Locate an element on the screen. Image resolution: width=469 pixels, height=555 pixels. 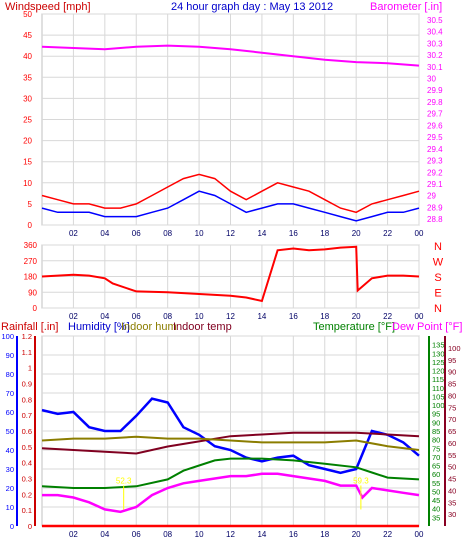
climate-axis-tick-label: 0.4 is located at coordinates (27, 463).